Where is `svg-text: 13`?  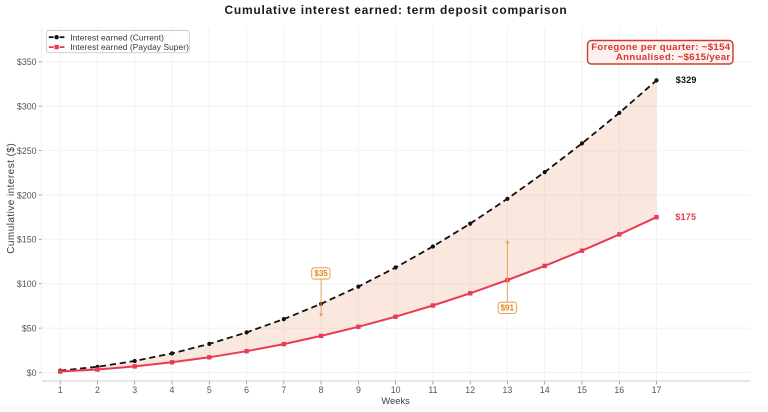 svg-text: 13 is located at coordinates (508, 390).